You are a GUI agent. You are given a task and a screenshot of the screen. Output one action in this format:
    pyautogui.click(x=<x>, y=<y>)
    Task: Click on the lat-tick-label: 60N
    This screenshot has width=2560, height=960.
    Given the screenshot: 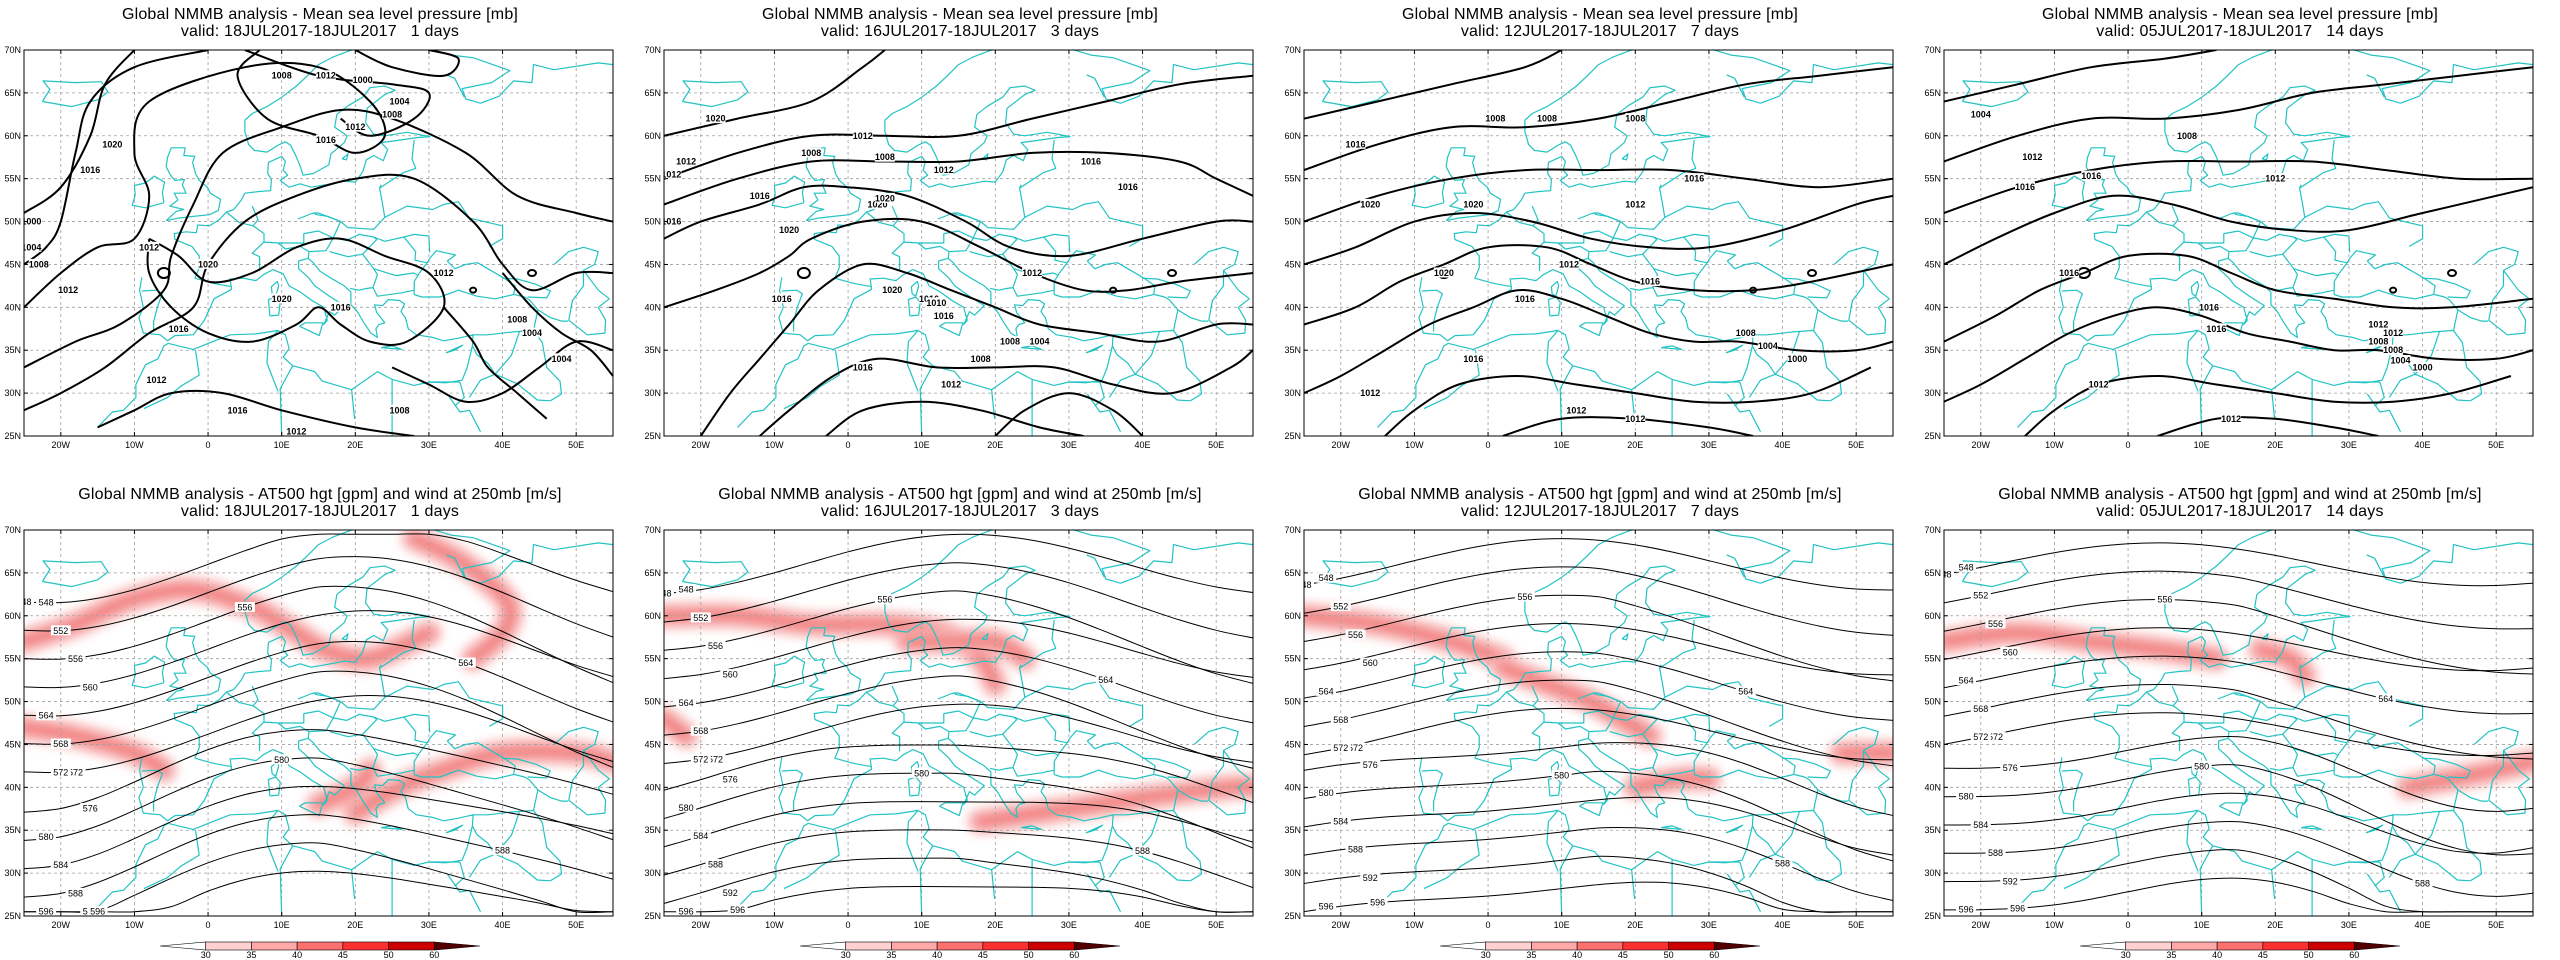 What is the action you would take?
    pyautogui.click(x=1292, y=136)
    